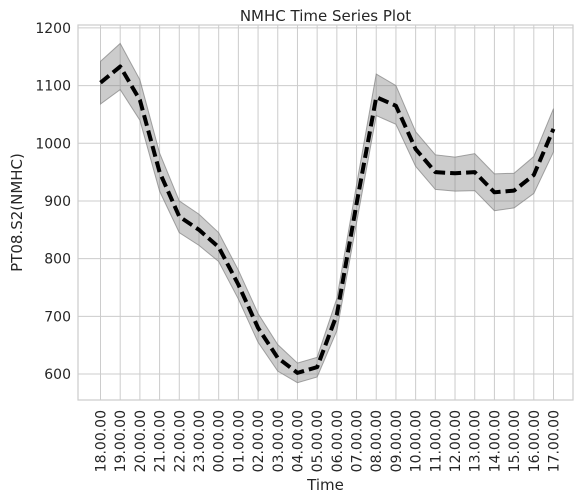 The height and width of the screenshot is (503, 583). I want to click on x-tick-label: 09.00.00, so click(397, 441).